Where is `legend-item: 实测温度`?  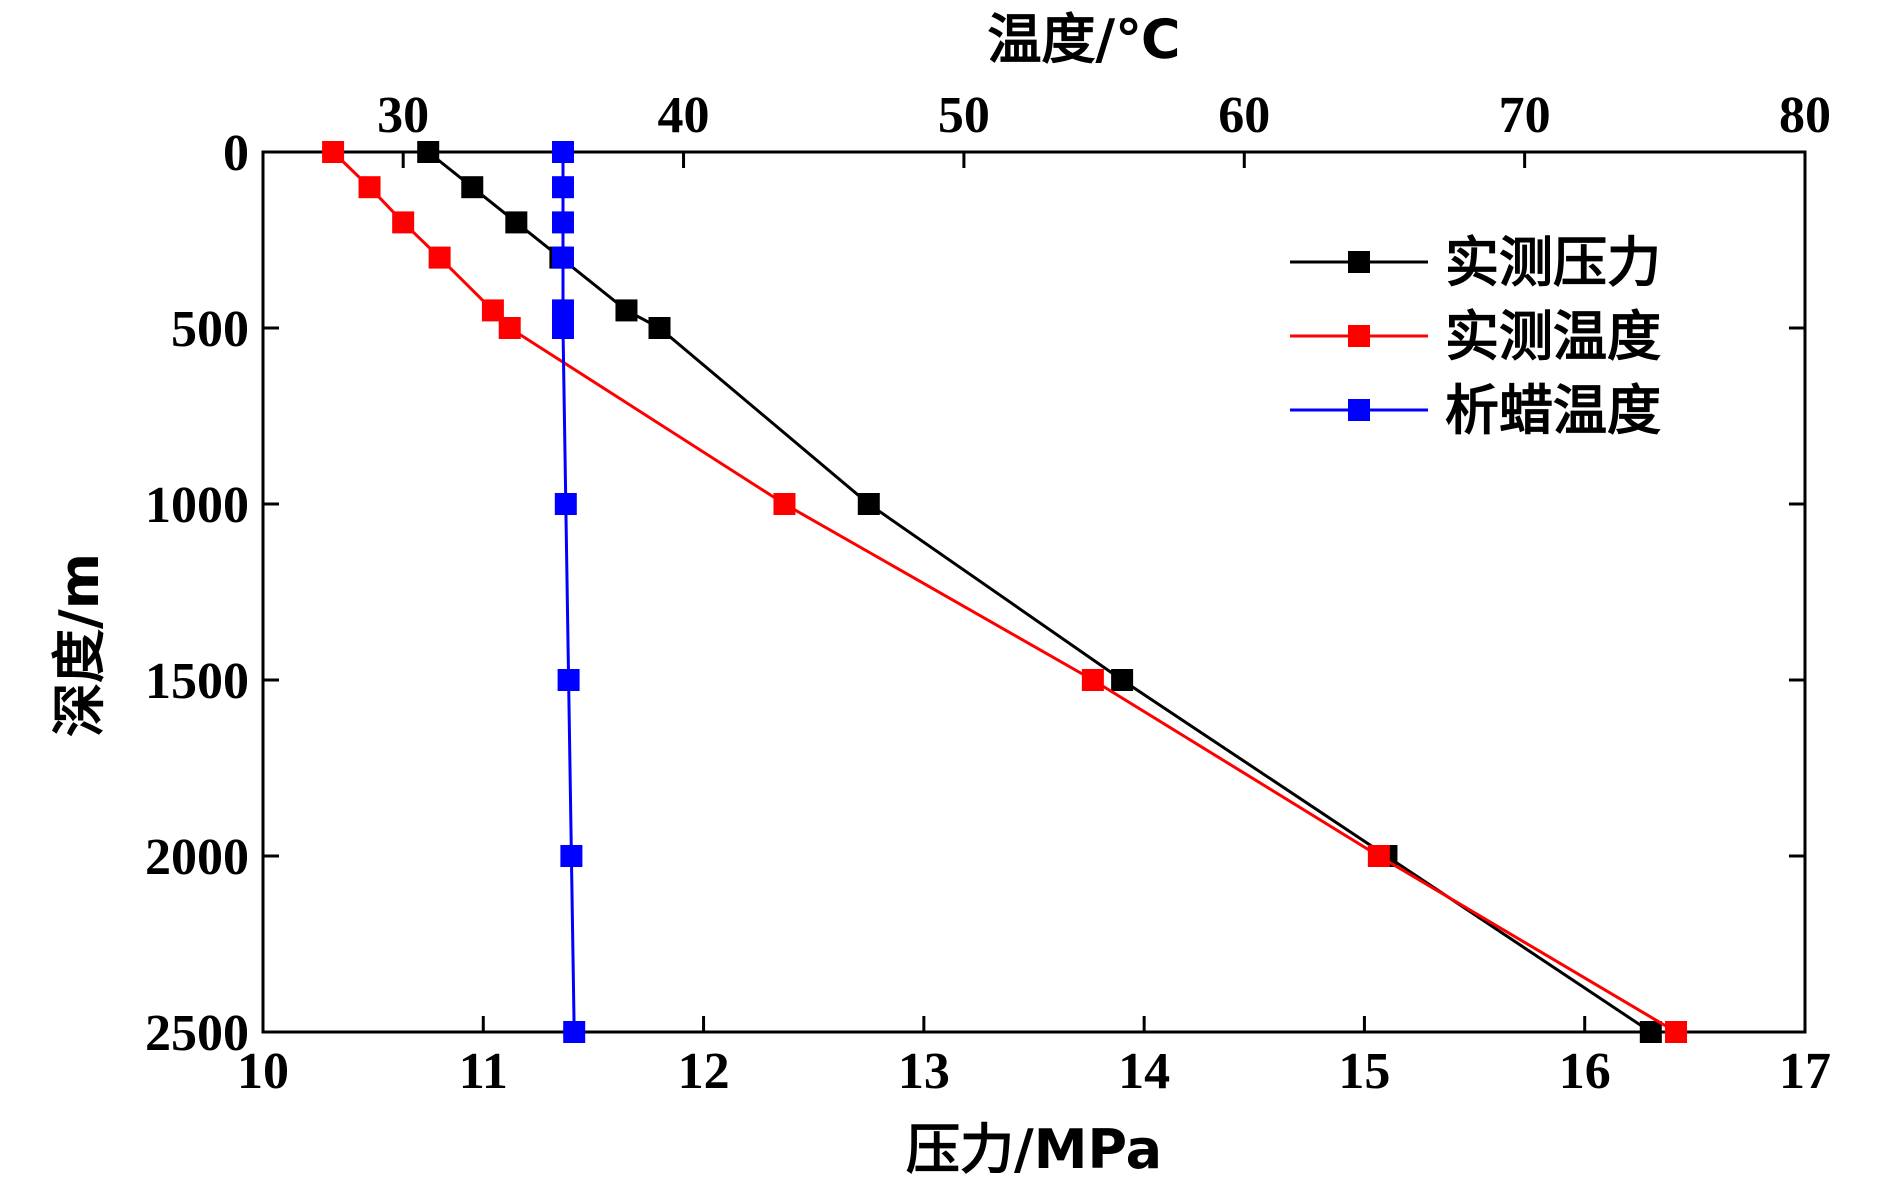 legend-item: 实测温度 is located at coordinates (1475, 336).